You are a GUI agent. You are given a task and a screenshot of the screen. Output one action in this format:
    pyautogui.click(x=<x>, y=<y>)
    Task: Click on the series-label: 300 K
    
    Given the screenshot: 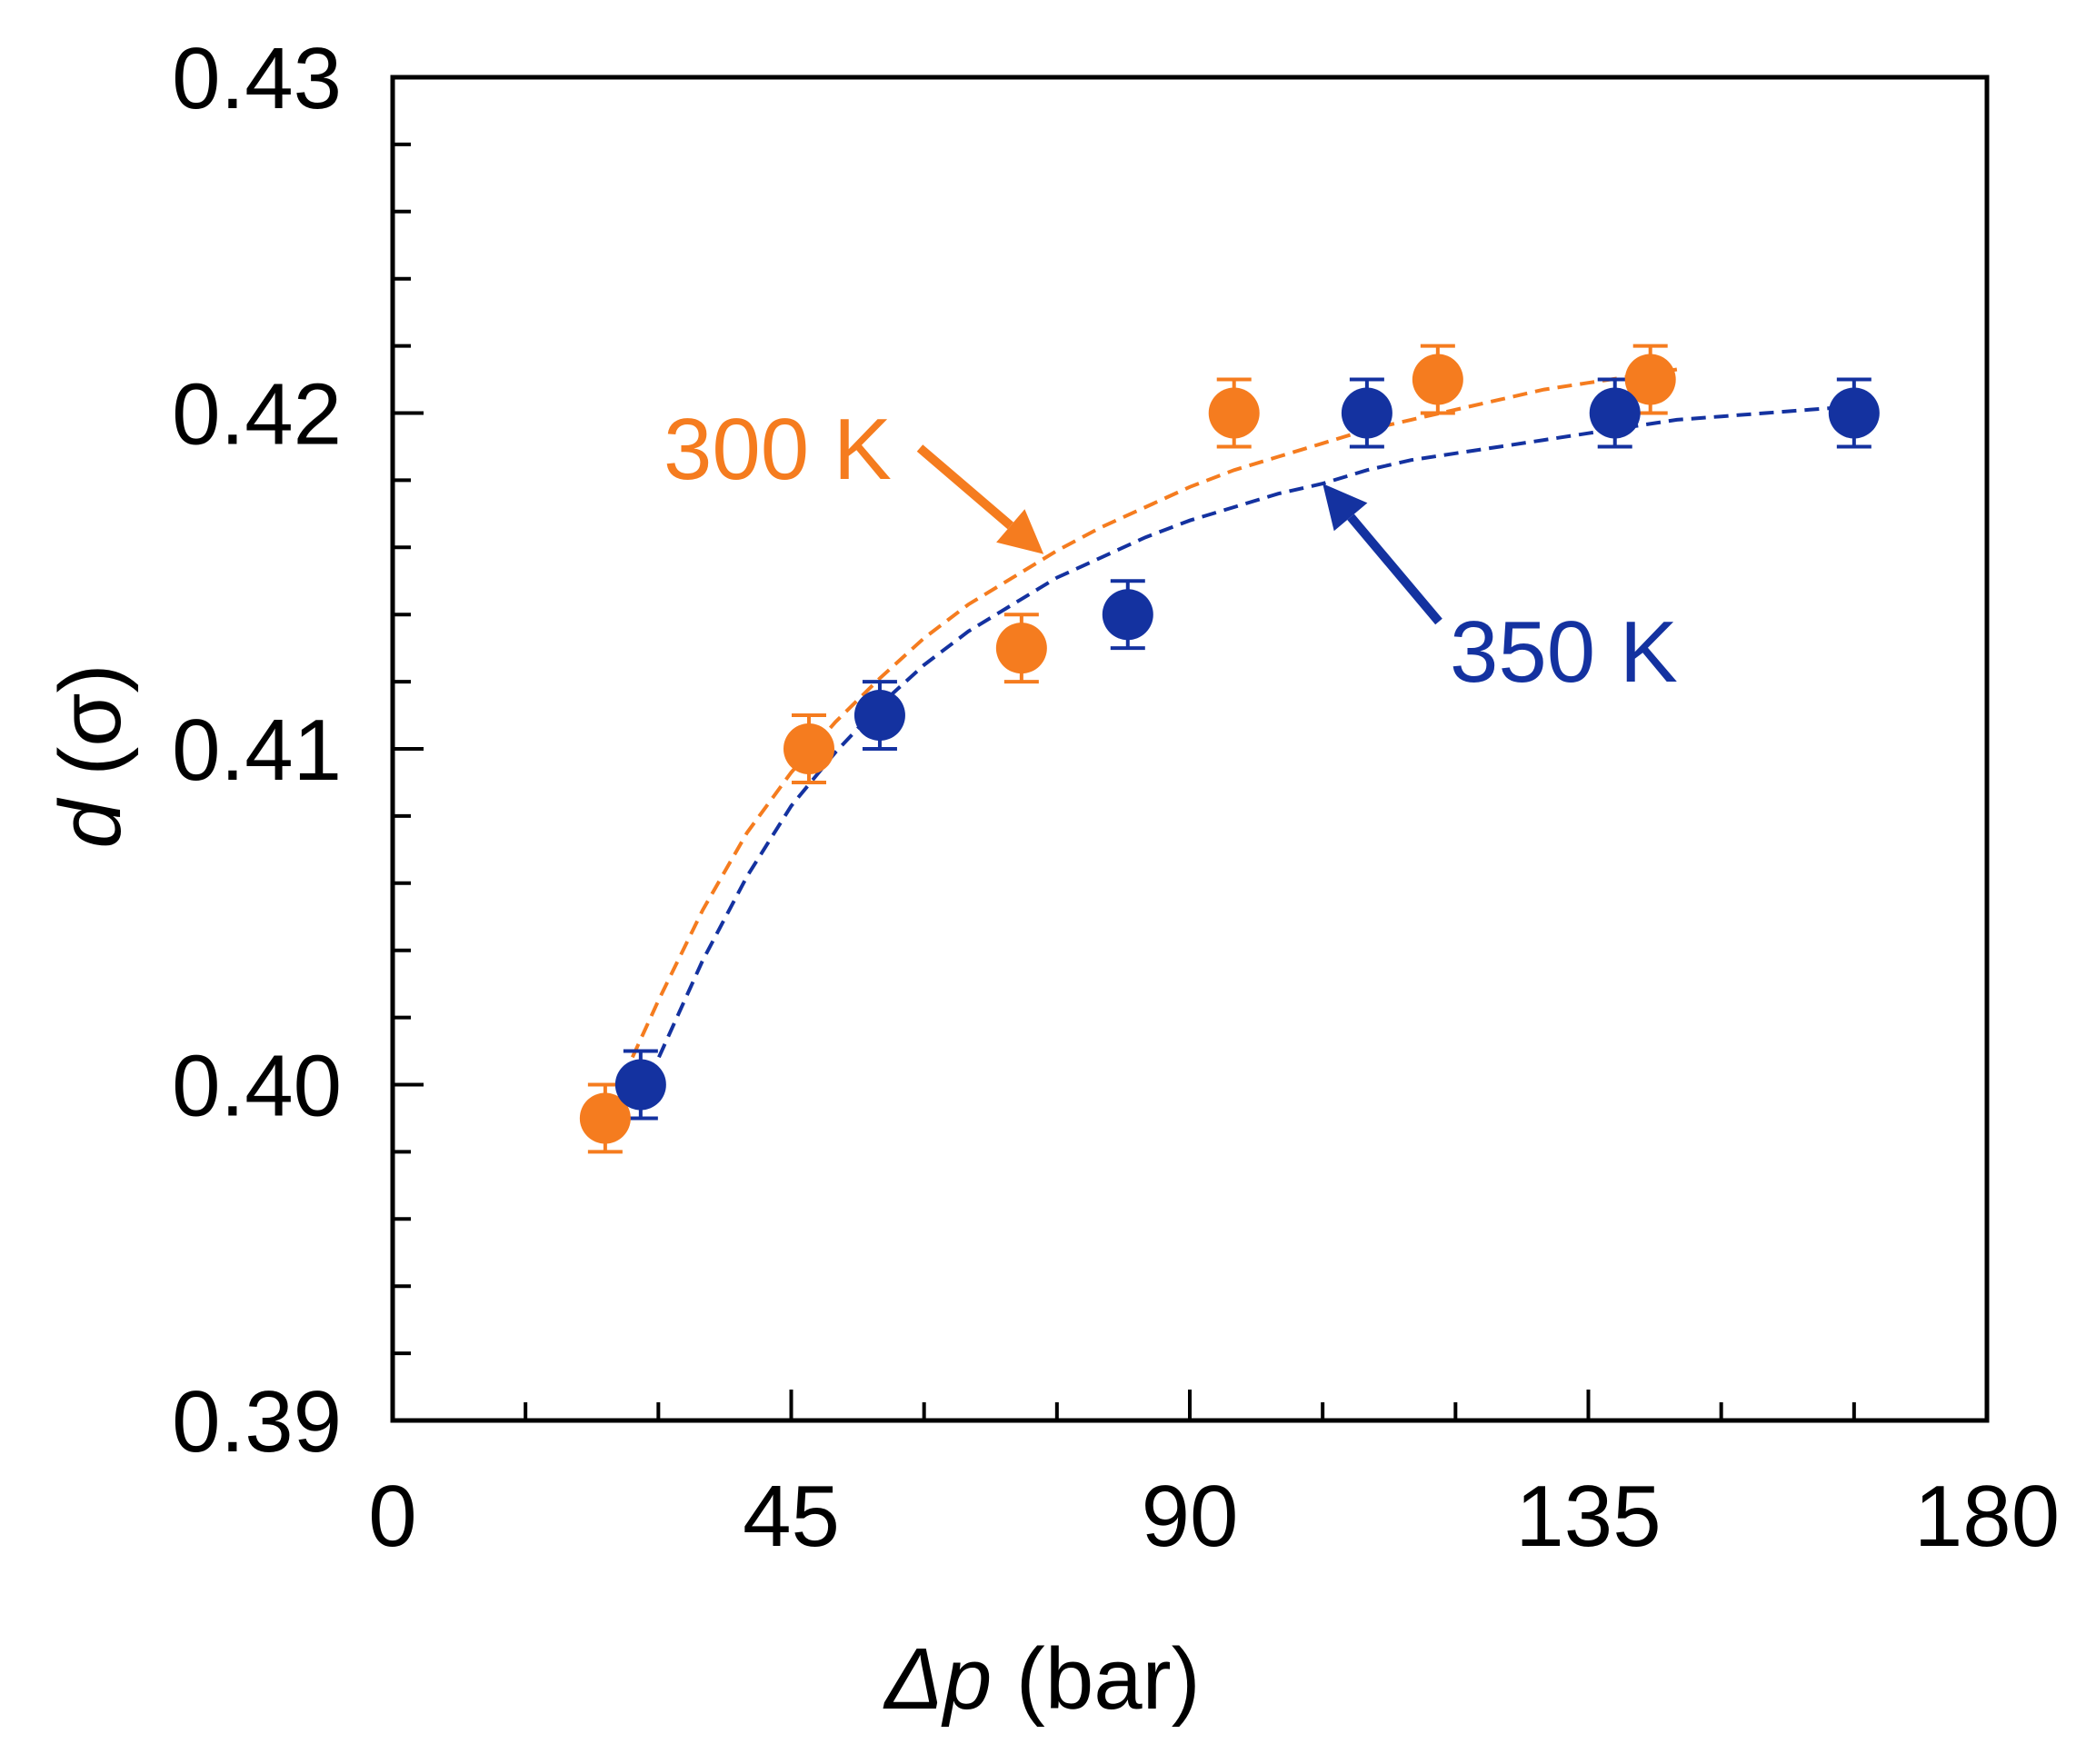 What is the action you would take?
    pyautogui.click(x=778, y=449)
    